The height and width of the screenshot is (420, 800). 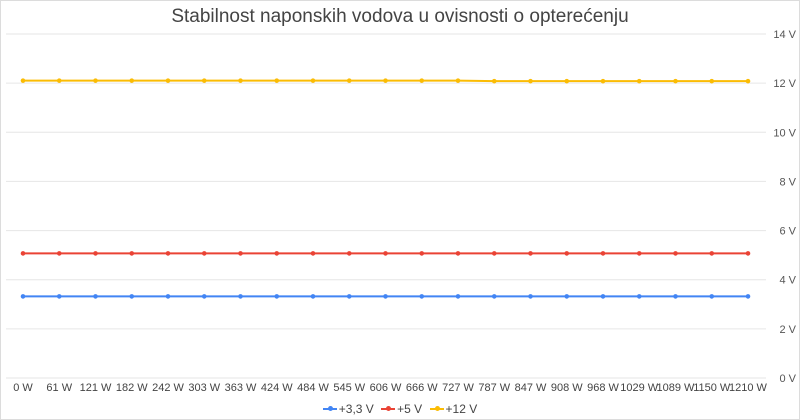 What do you see at coordinates (349, 388) in the screenshot?
I see `x-tick-label: 545 W` at bounding box center [349, 388].